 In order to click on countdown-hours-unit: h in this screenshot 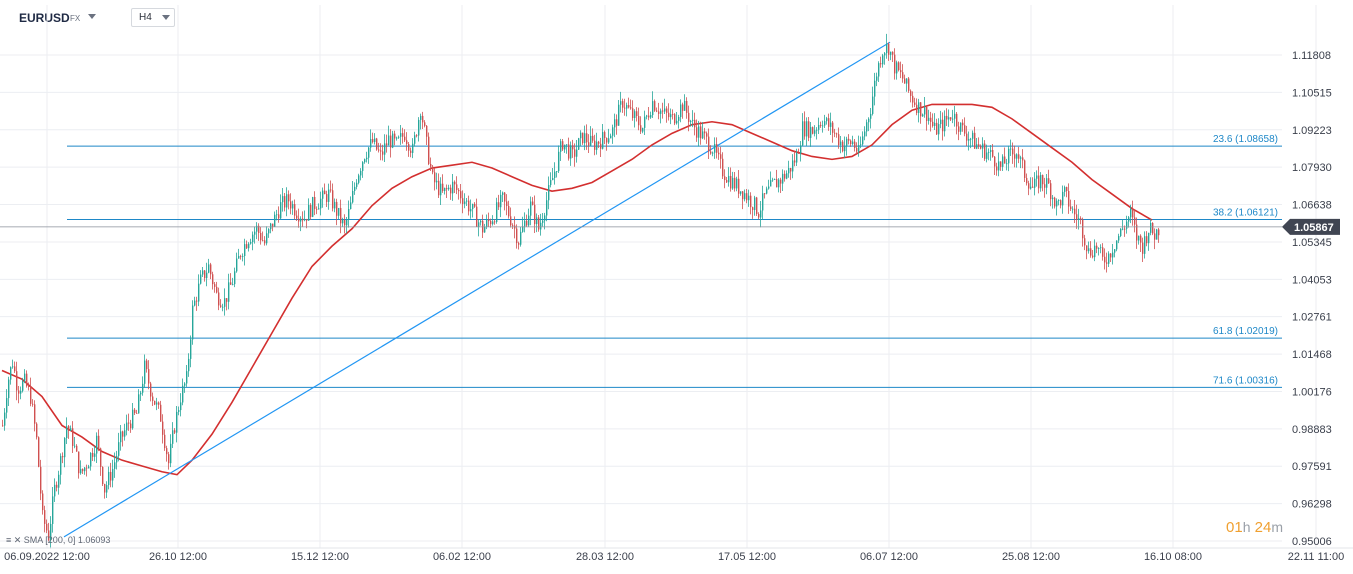, I will do `click(1246, 527)`.